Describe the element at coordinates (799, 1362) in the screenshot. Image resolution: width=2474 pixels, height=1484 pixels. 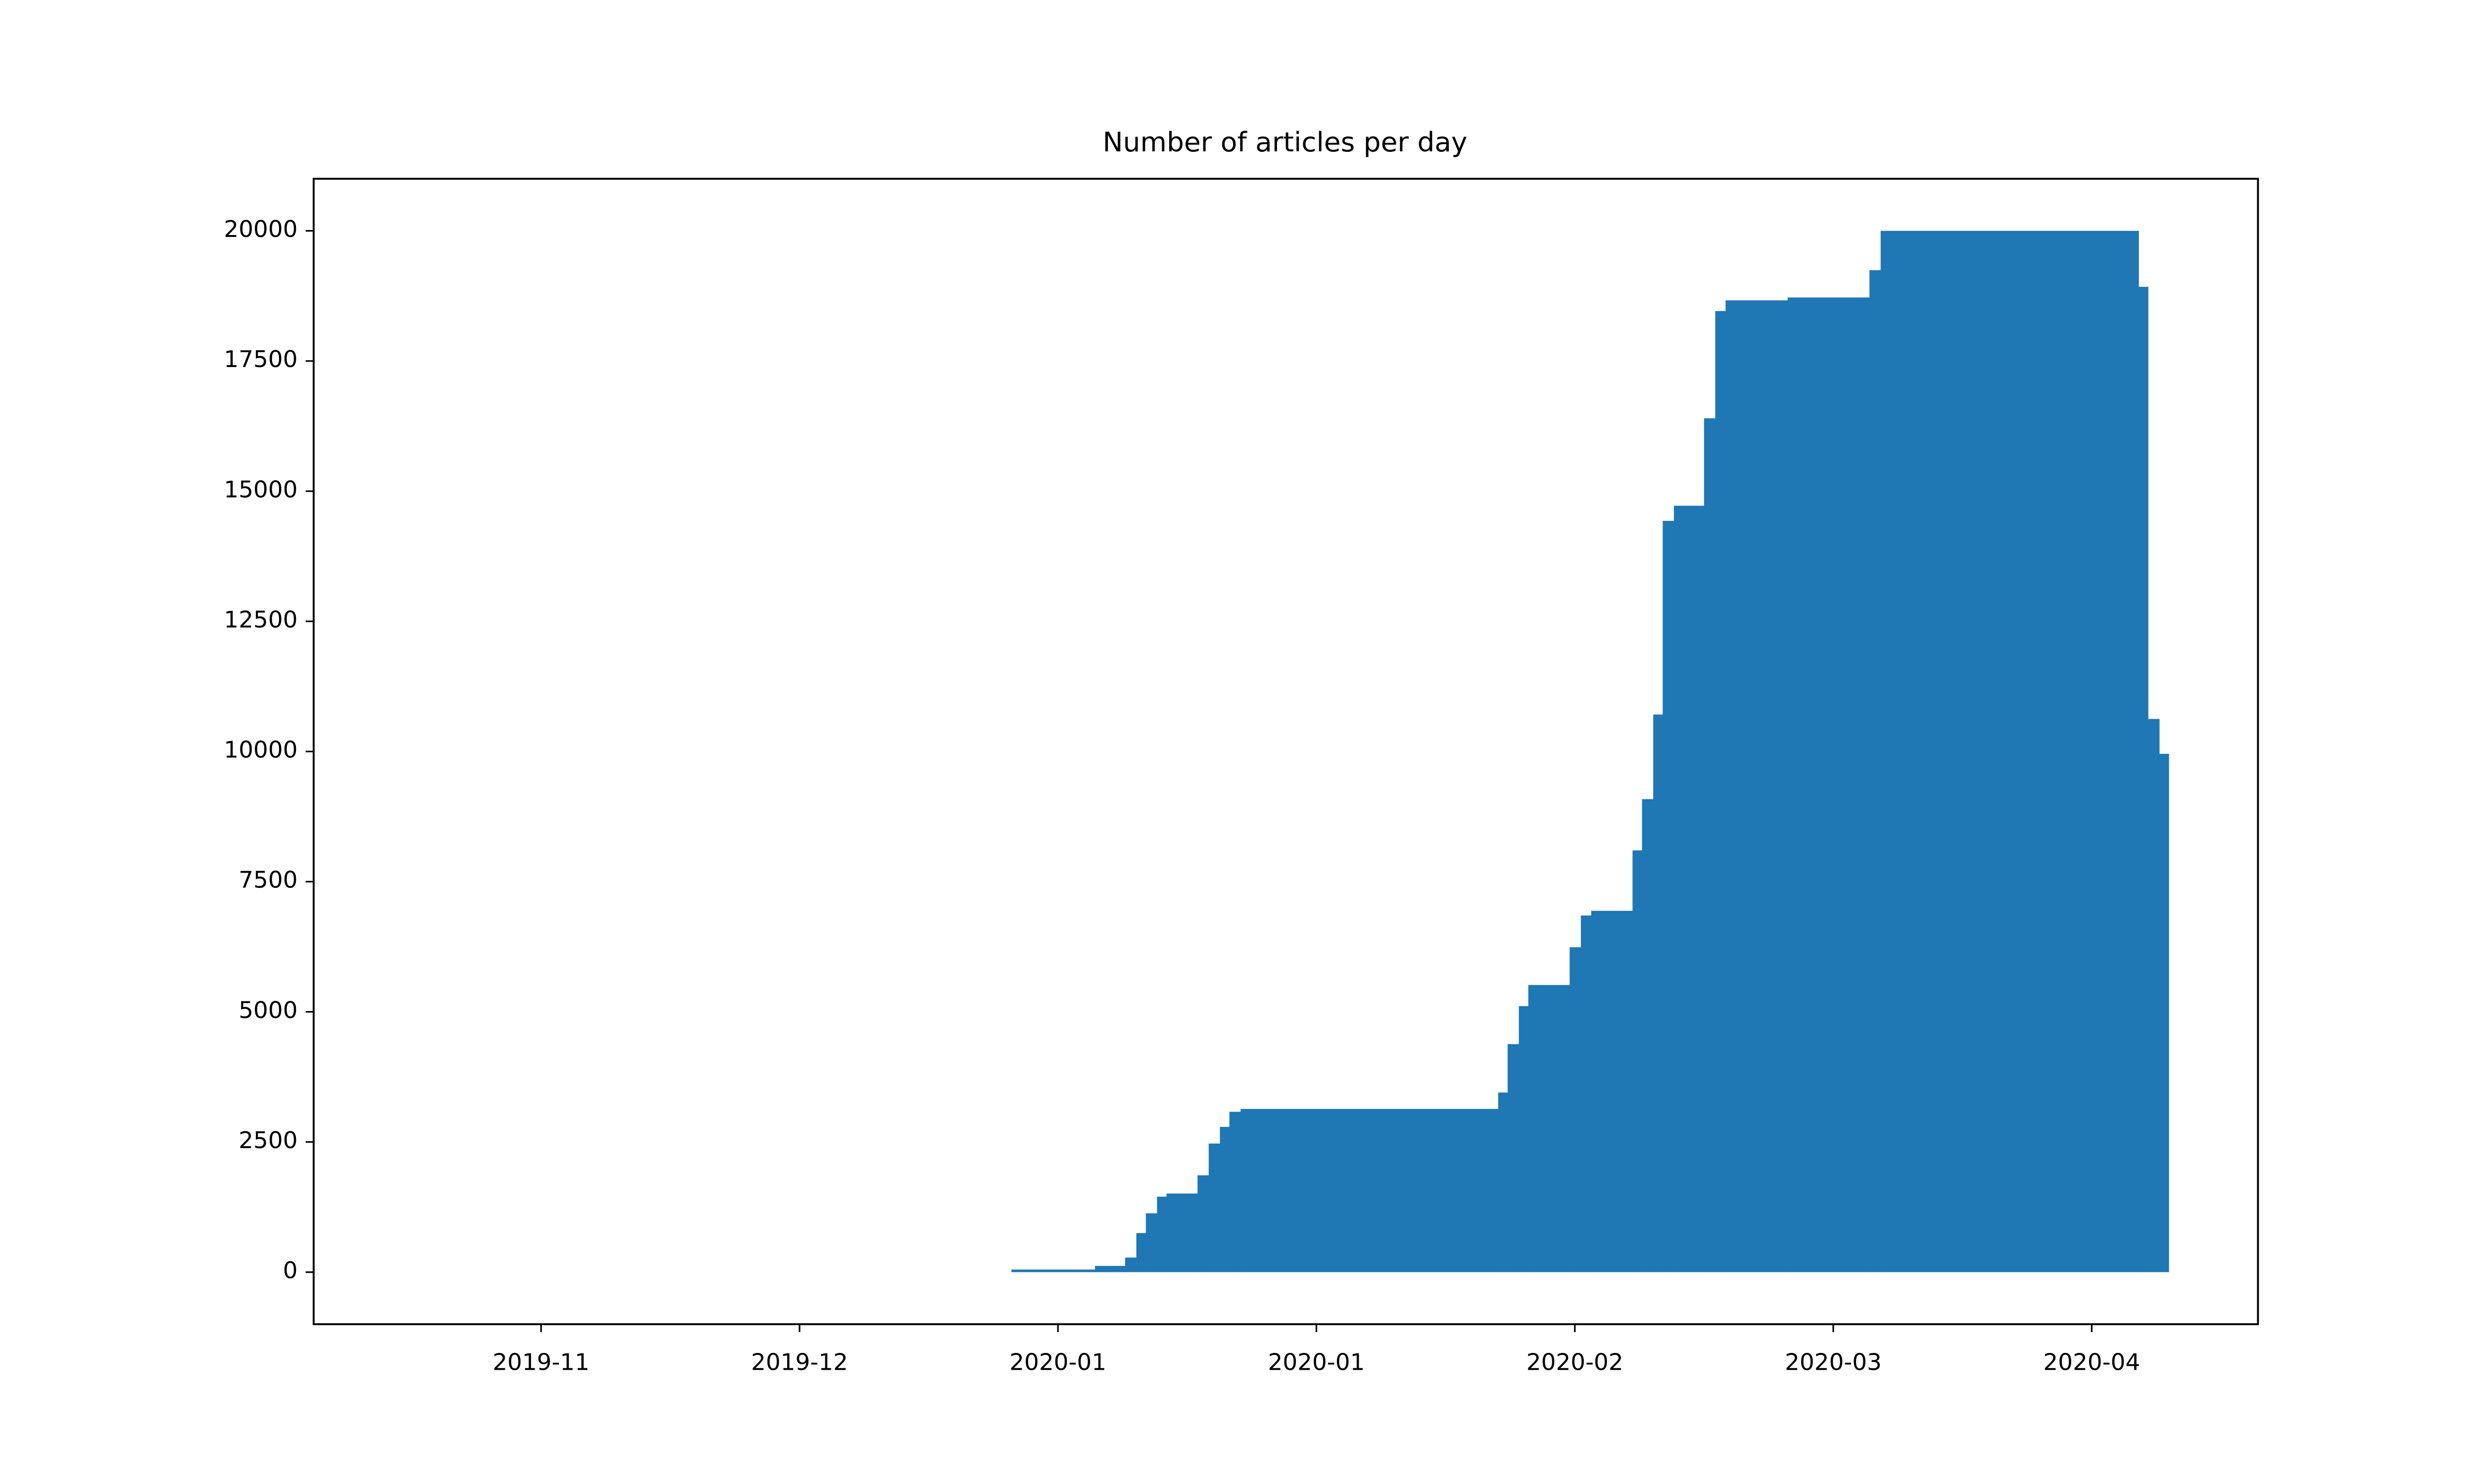
I see `x-tick-label: 2019-12` at that location.